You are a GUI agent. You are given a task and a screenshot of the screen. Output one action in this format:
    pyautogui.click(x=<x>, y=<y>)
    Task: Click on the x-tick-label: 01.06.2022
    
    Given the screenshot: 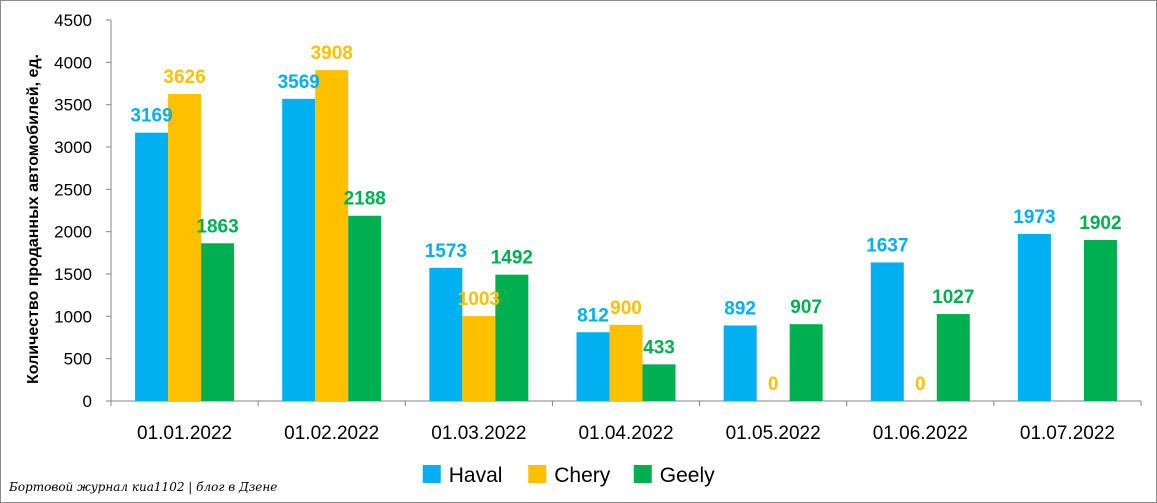 What is the action you would take?
    pyautogui.click(x=920, y=433)
    